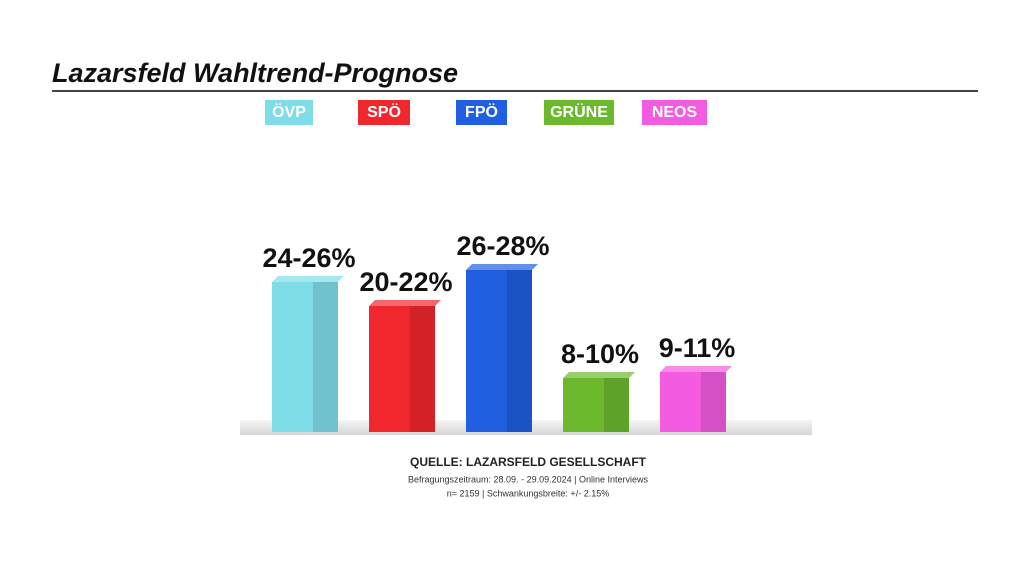 The image size is (1024, 564). I want to click on value-label: 26-28%, so click(502, 246).